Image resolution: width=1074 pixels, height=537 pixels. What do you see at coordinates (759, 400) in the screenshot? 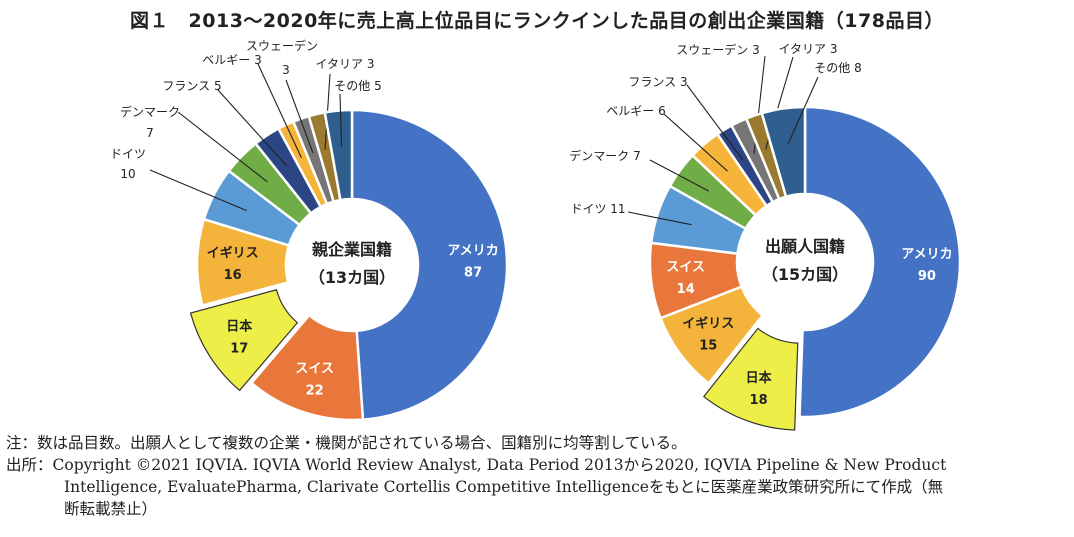
I see `slice-value: 18` at bounding box center [759, 400].